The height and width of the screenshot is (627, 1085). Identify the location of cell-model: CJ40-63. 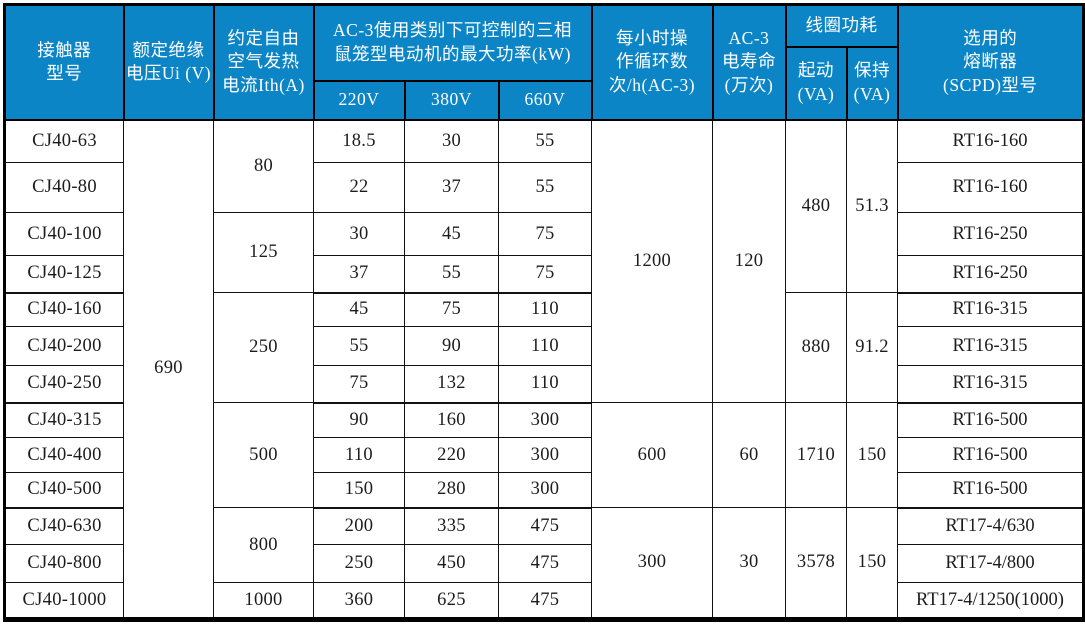
(64, 141).